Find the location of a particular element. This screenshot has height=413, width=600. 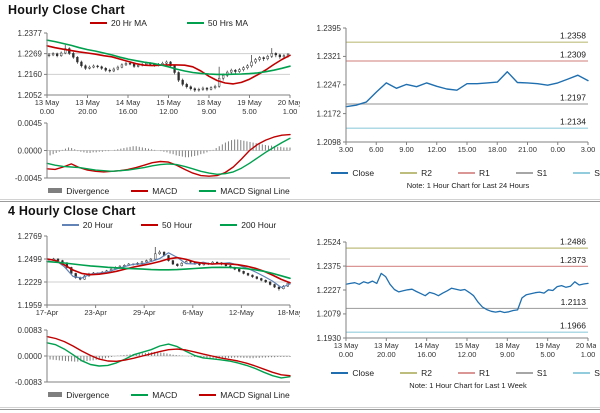

svg-text: 18.00 is located at coordinates (497, 149).